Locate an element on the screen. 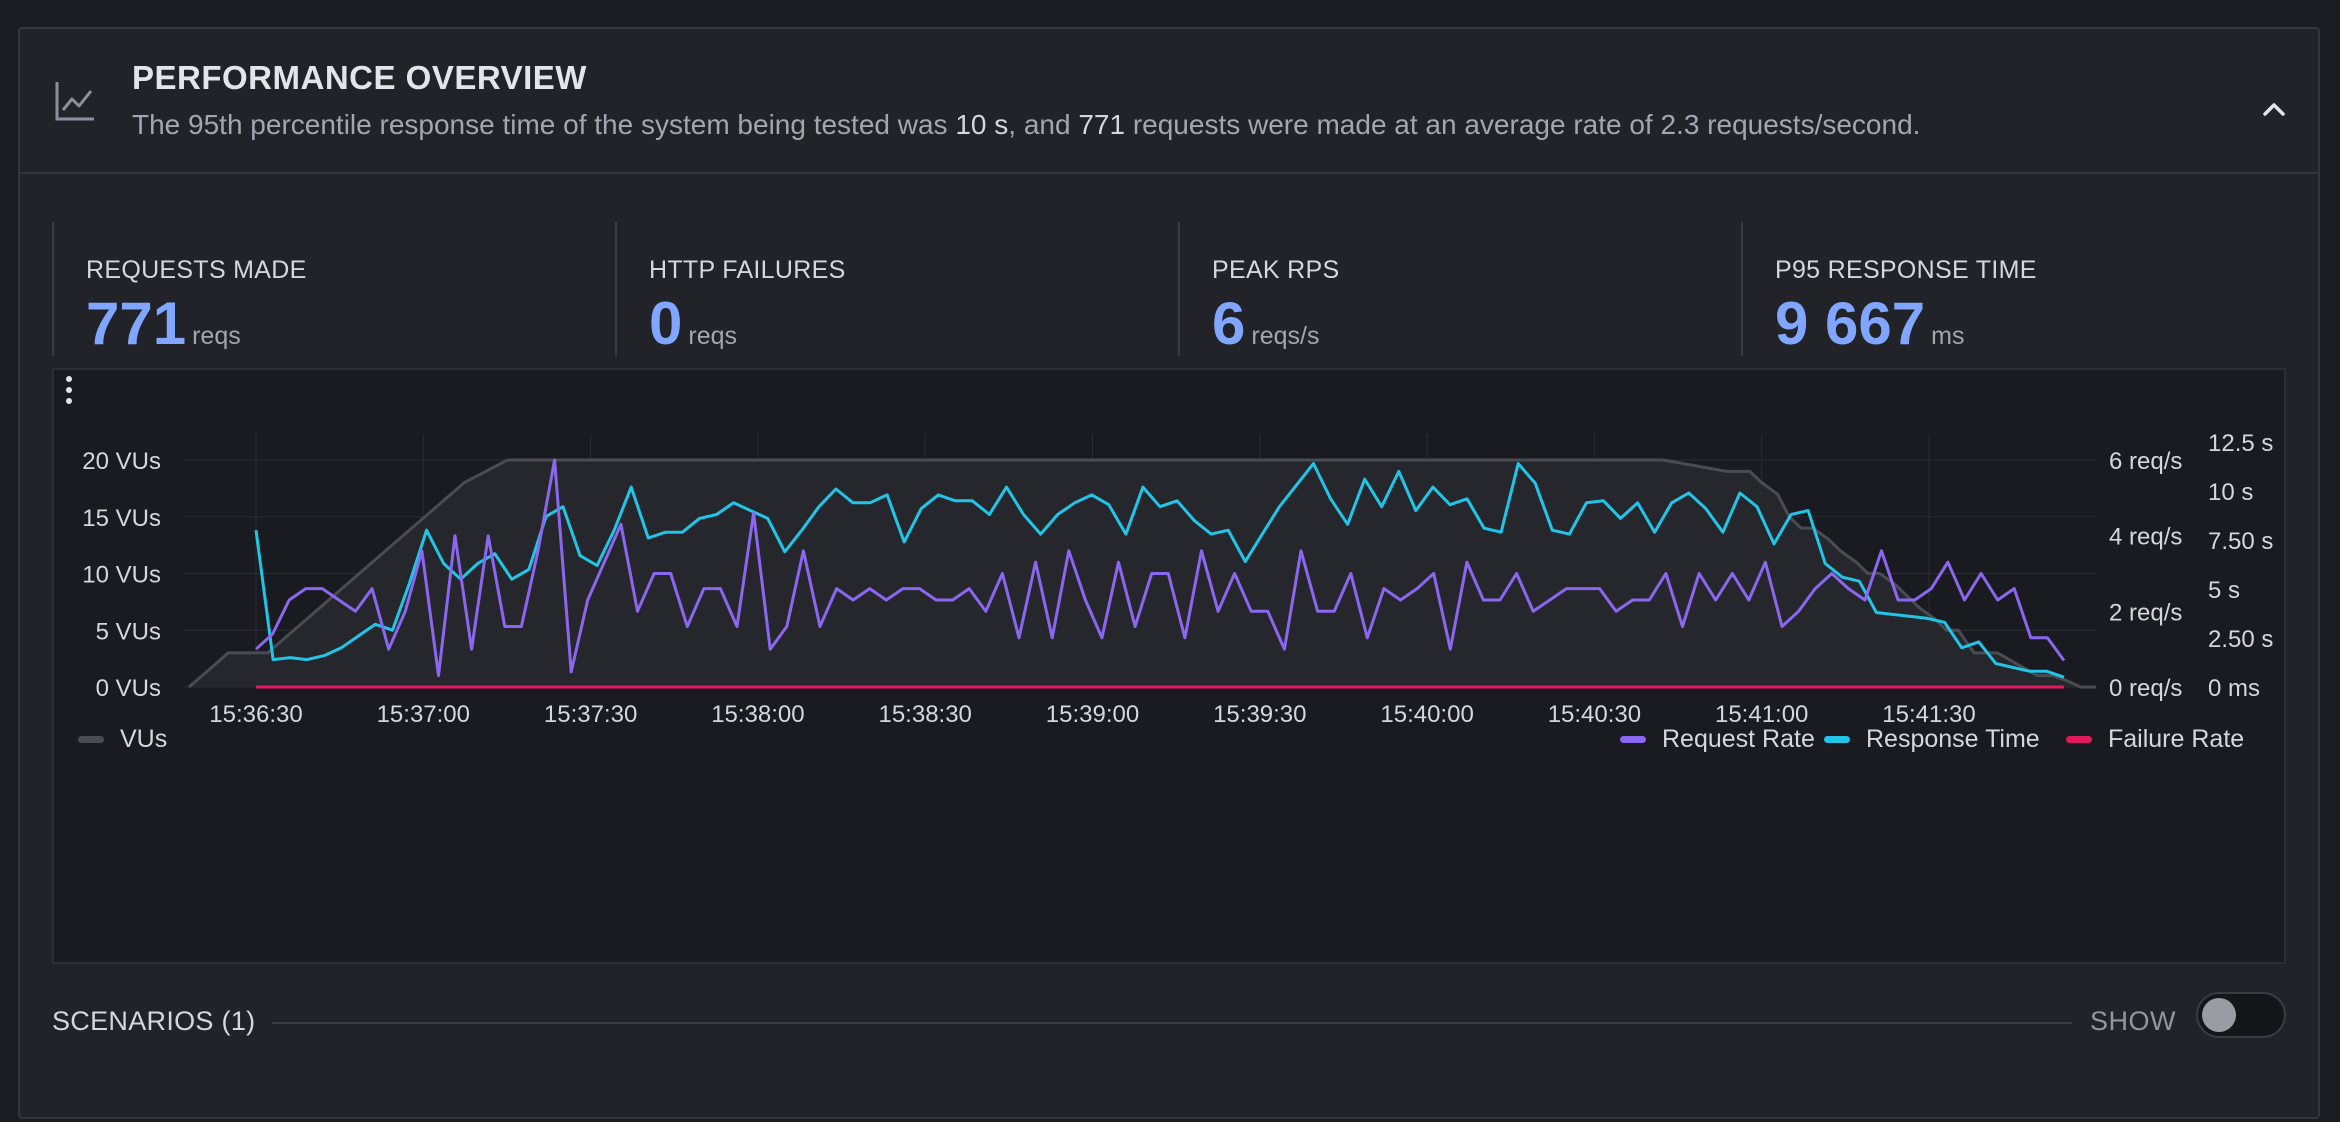 The width and height of the screenshot is (2340, 1122). x-tick-label: 15:39:30 is located at coordinates (1259, 714).